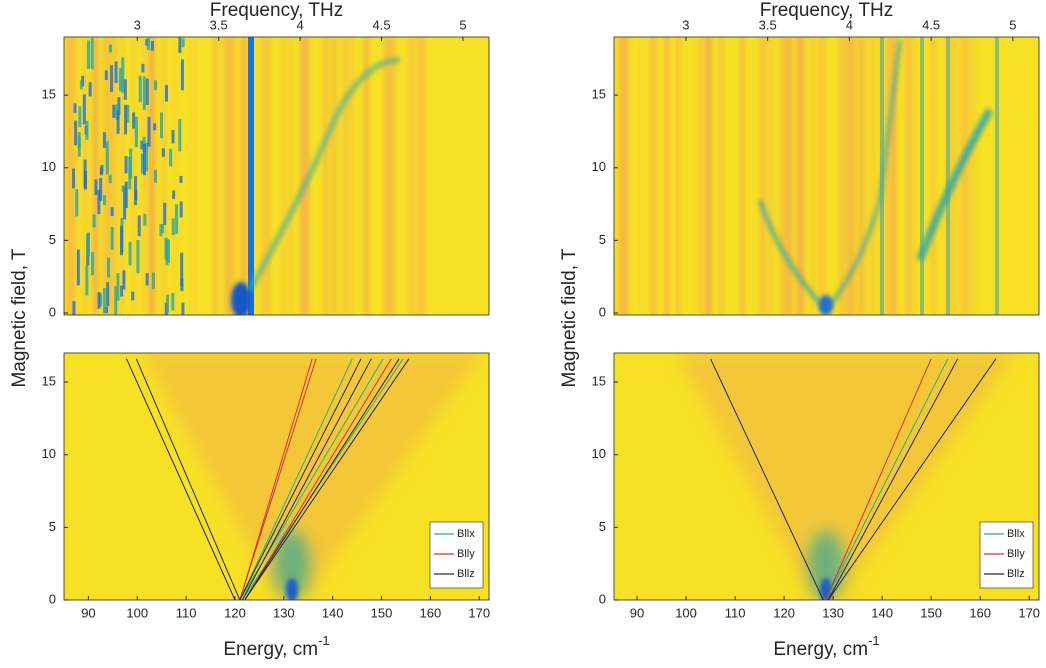 The width and height of the screenshot is (1046, 668). What do you see at coordinates (88, 612) in the screenshot?
I see `x-tick-label: 90` at bounding box center [88, 612].